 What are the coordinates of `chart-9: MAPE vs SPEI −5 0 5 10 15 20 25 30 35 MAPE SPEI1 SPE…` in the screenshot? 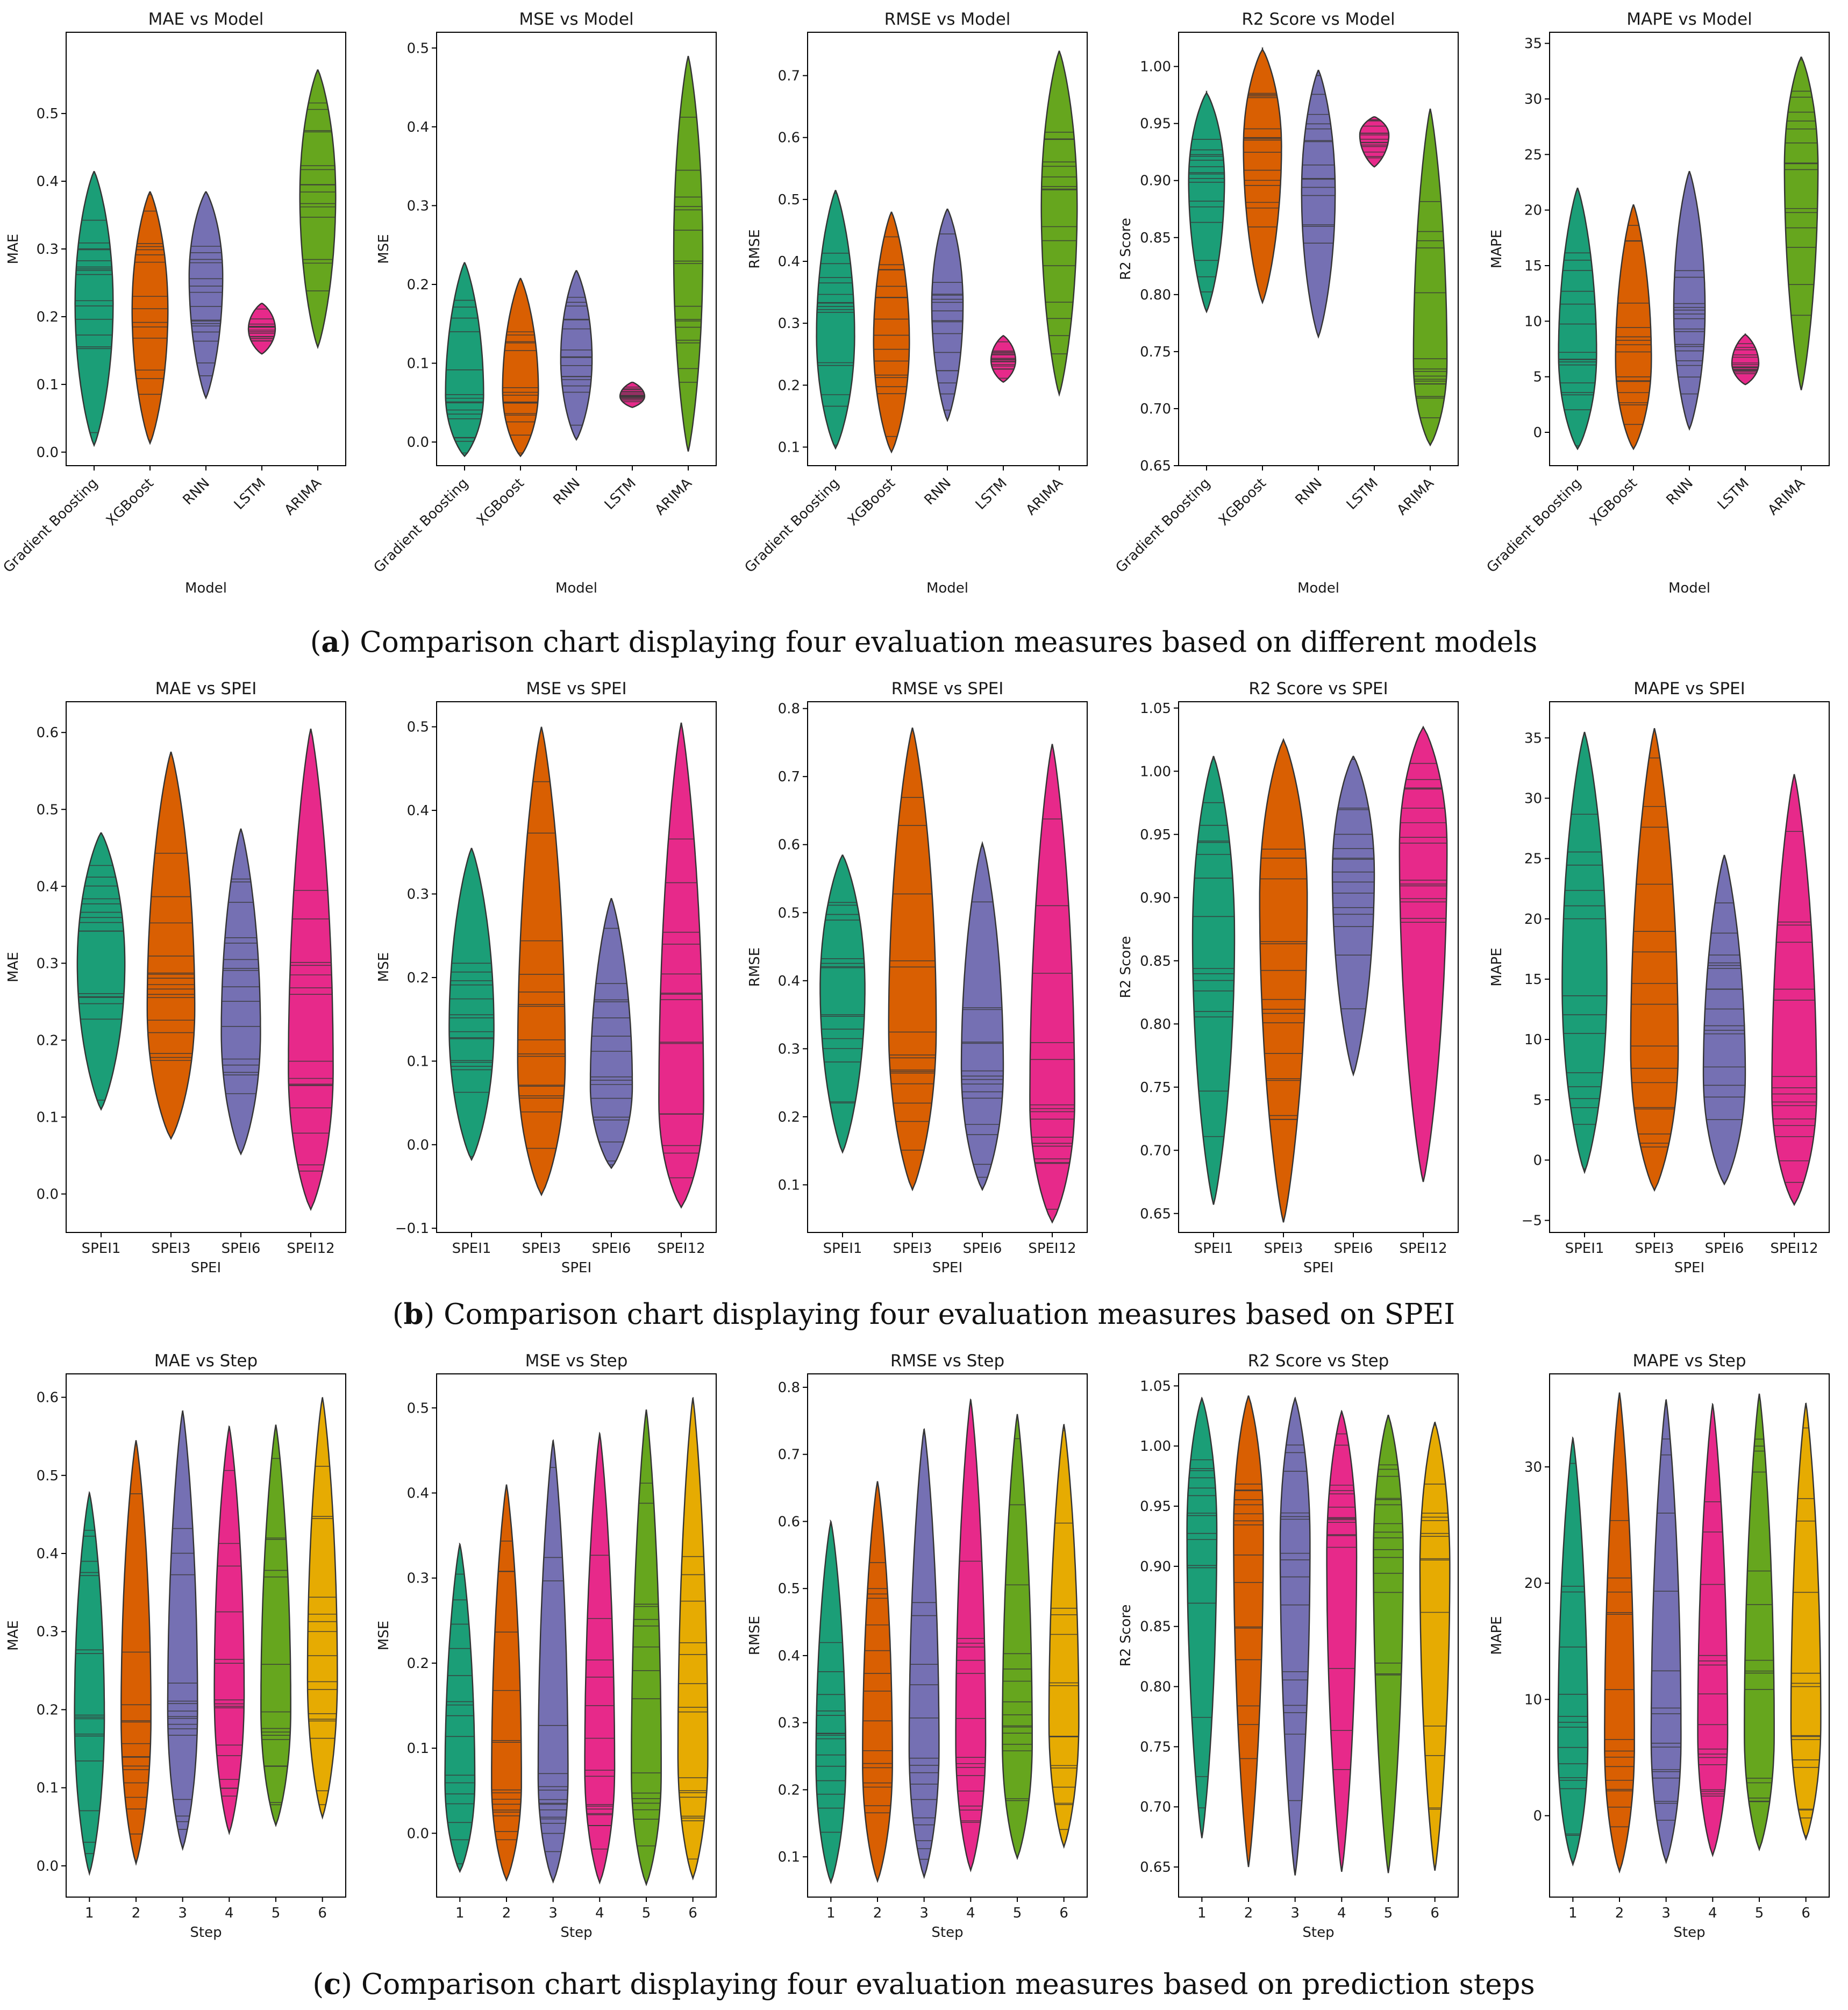 It's located at (1659, 977).